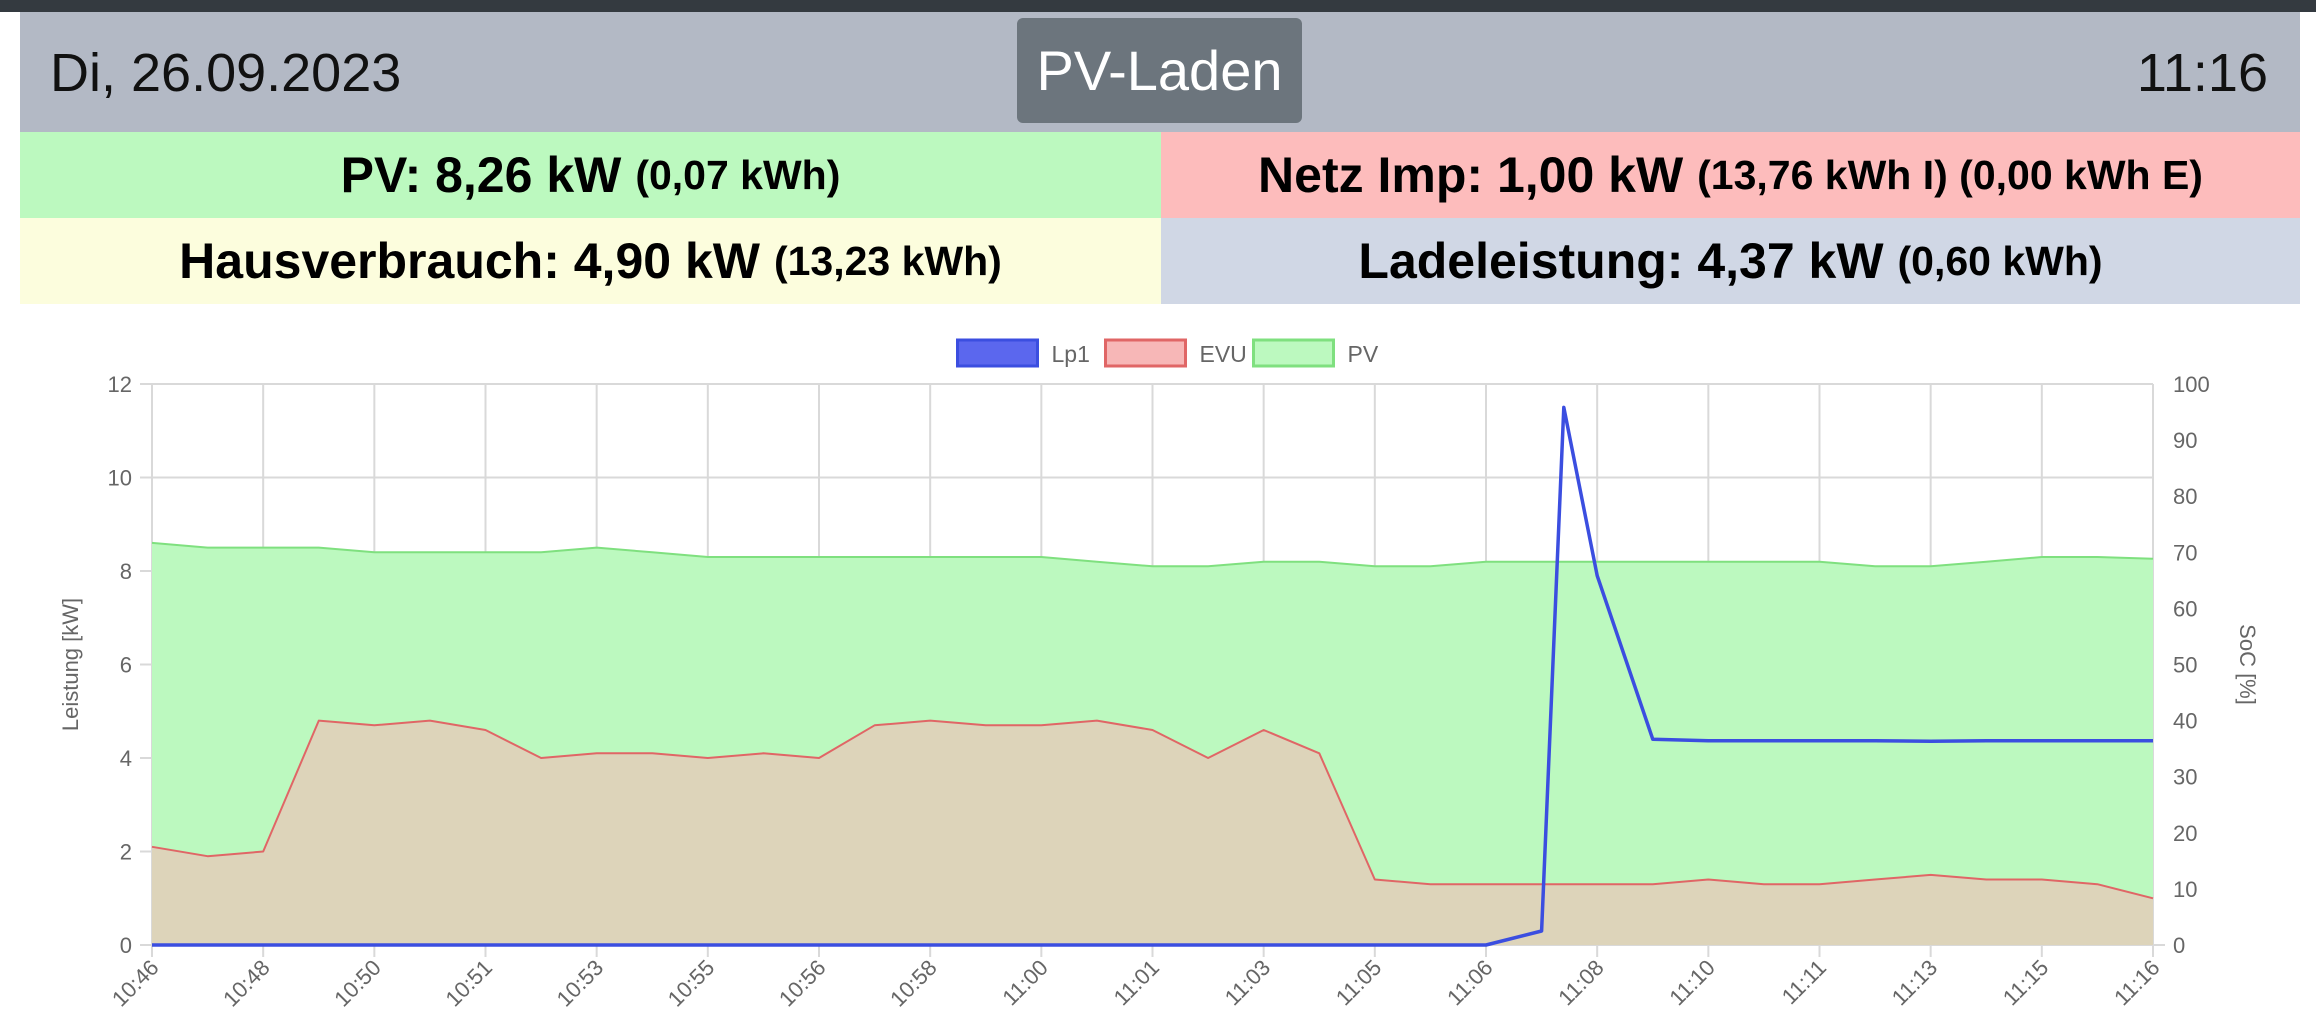 The image size is (2316, 1016). Describe the element at coordinates (126, 758) in the screenshot. I see `y-tick-label: 4` at that location.